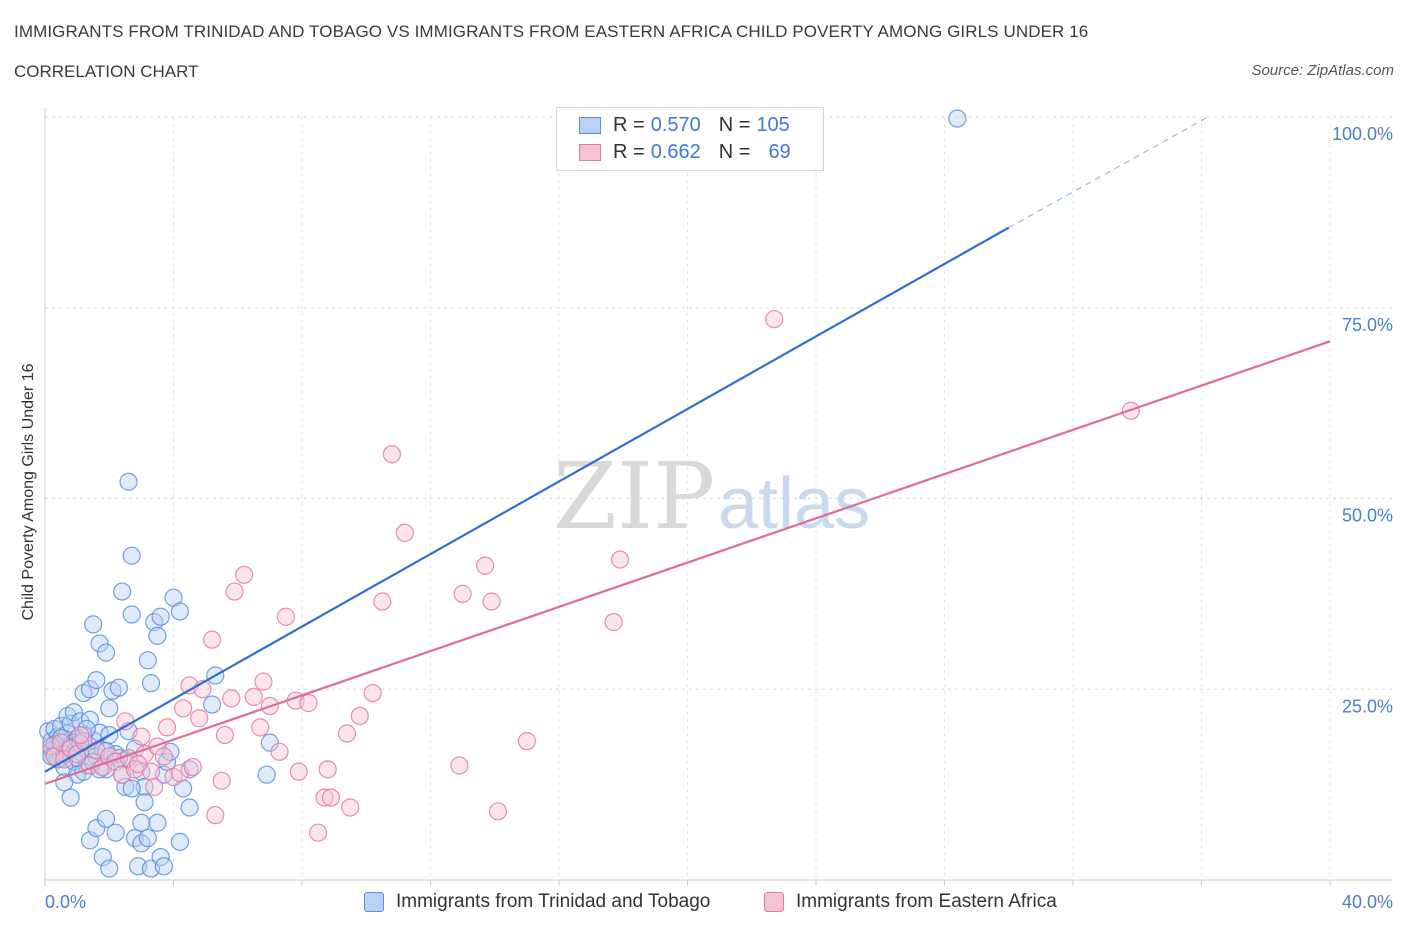 The width and height of the screenshot is (1406, 930). What do you see at coordinates (711, 496) in the screenshot?
I see `watermark: ZIP atlas` at bounding box center [711, 496].